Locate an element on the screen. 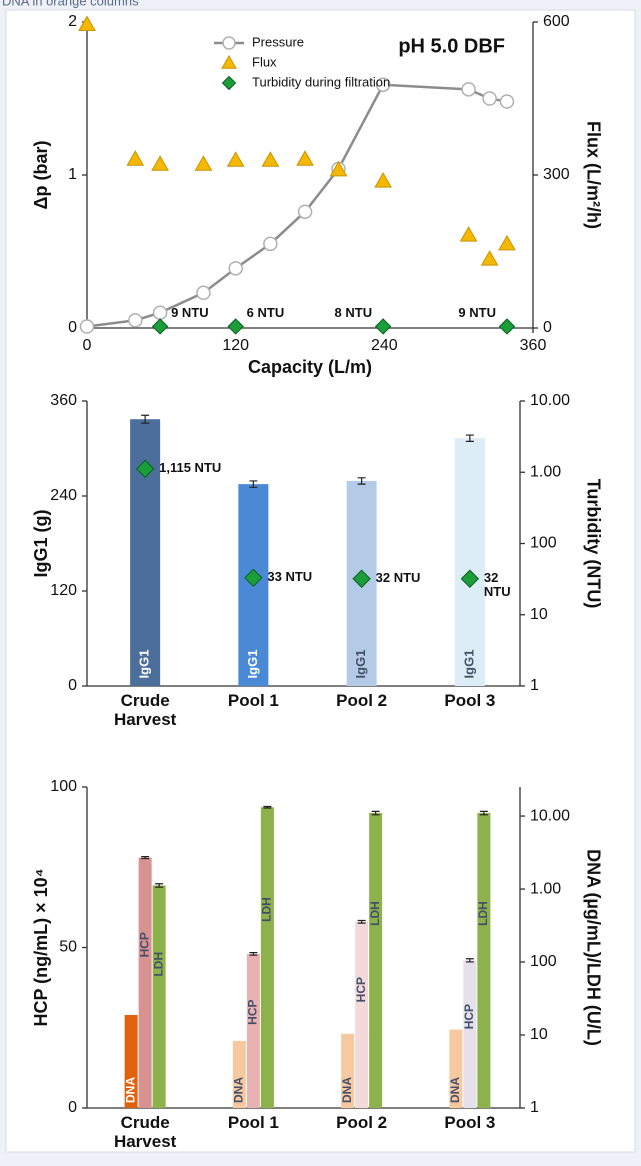  y2-tick-label: 600 is located at coordinates (556, 21).